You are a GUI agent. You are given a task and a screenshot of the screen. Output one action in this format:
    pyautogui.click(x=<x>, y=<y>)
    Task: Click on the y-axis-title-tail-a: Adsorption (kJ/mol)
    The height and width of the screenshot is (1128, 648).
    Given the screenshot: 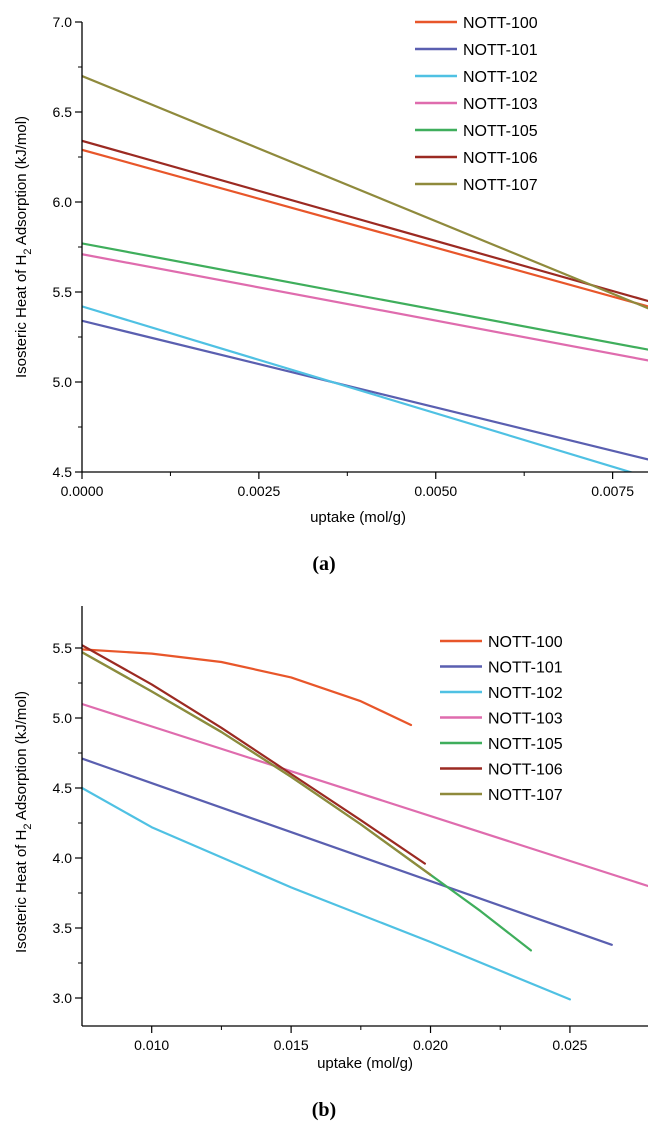 What is the action you would take?
    pyautogui.click(x=21, y=182)
    